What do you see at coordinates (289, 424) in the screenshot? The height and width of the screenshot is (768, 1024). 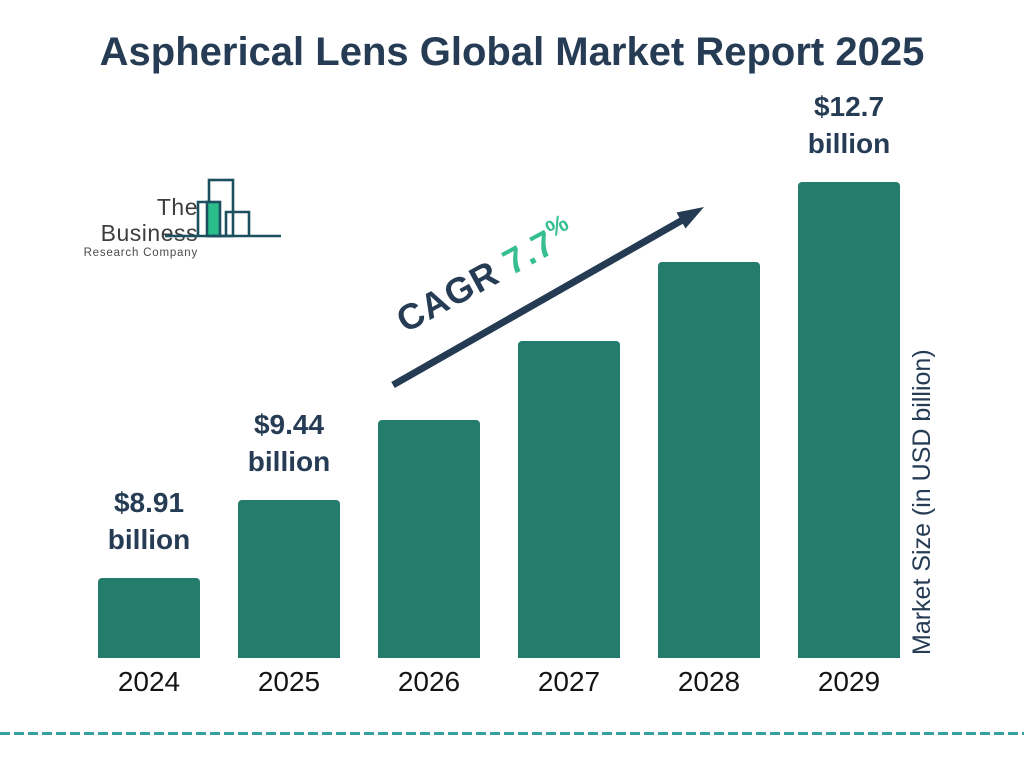 I see `value-line1: $9.44` at bounding box center [289, 424].